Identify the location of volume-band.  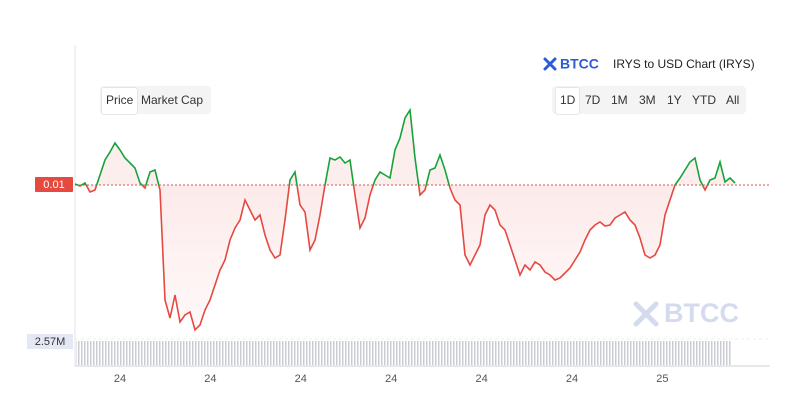
(403, 353).